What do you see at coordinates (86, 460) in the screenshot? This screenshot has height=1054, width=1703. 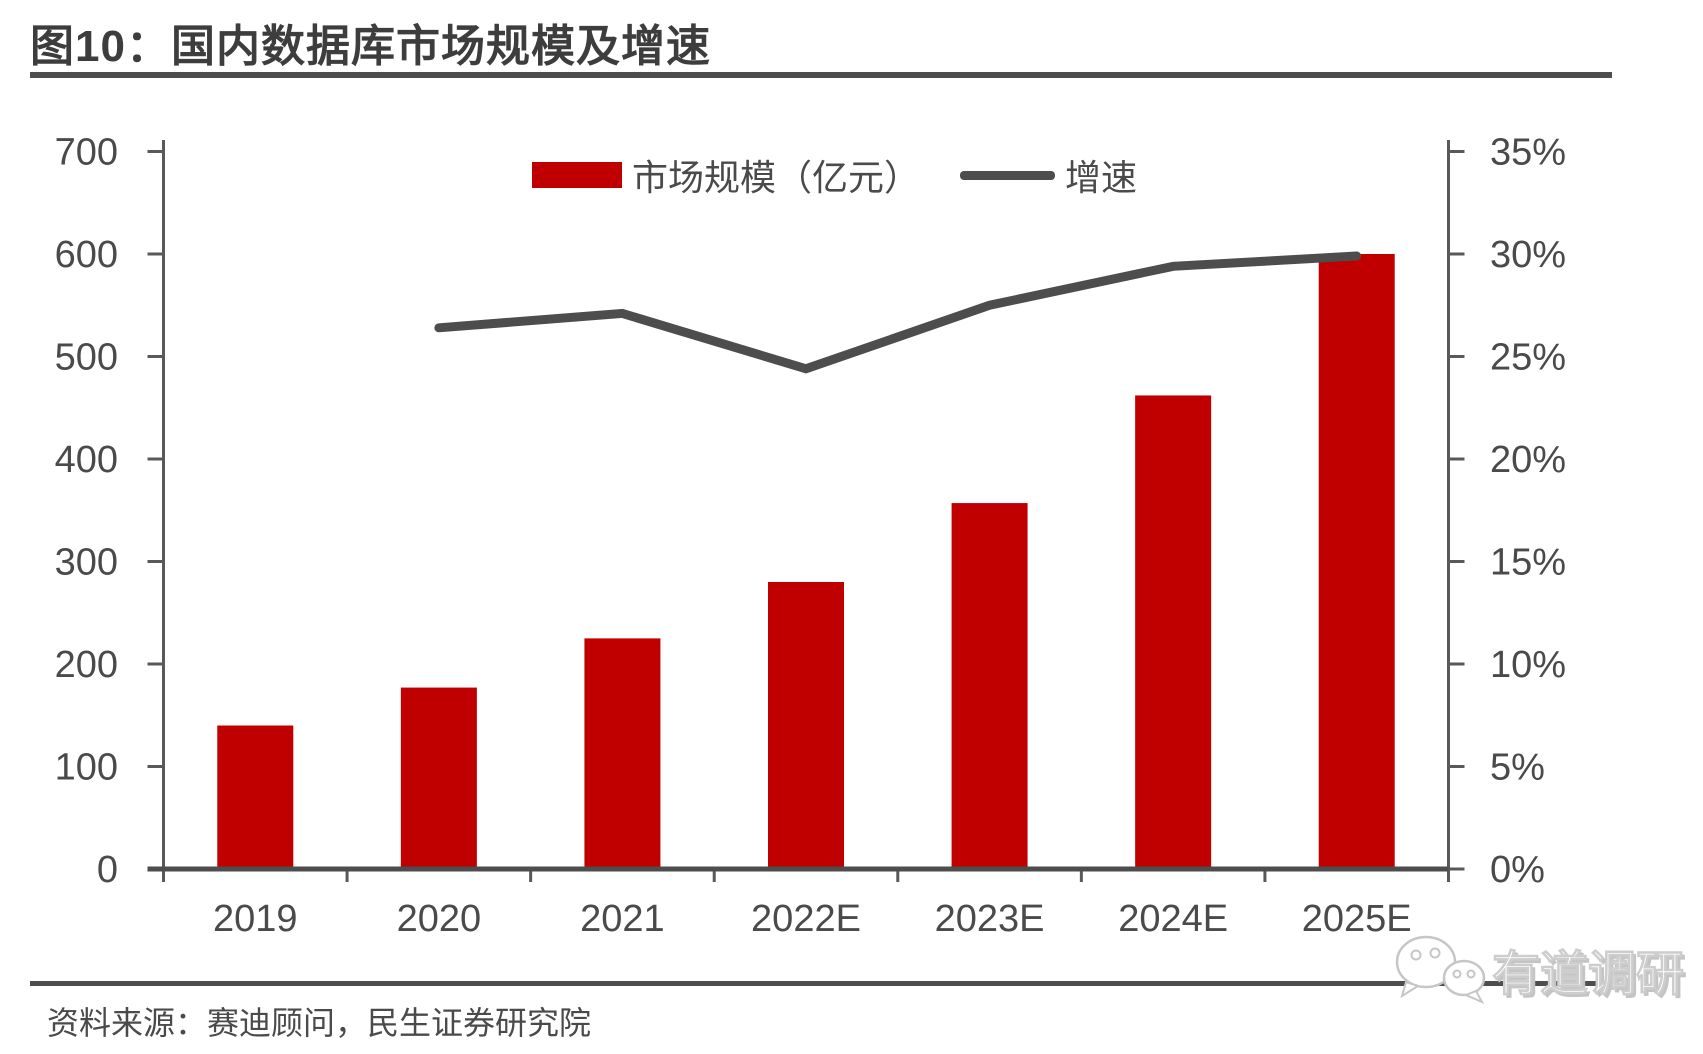 I see `left-axis-tick-label: 400` at bounding box center [86, 460].